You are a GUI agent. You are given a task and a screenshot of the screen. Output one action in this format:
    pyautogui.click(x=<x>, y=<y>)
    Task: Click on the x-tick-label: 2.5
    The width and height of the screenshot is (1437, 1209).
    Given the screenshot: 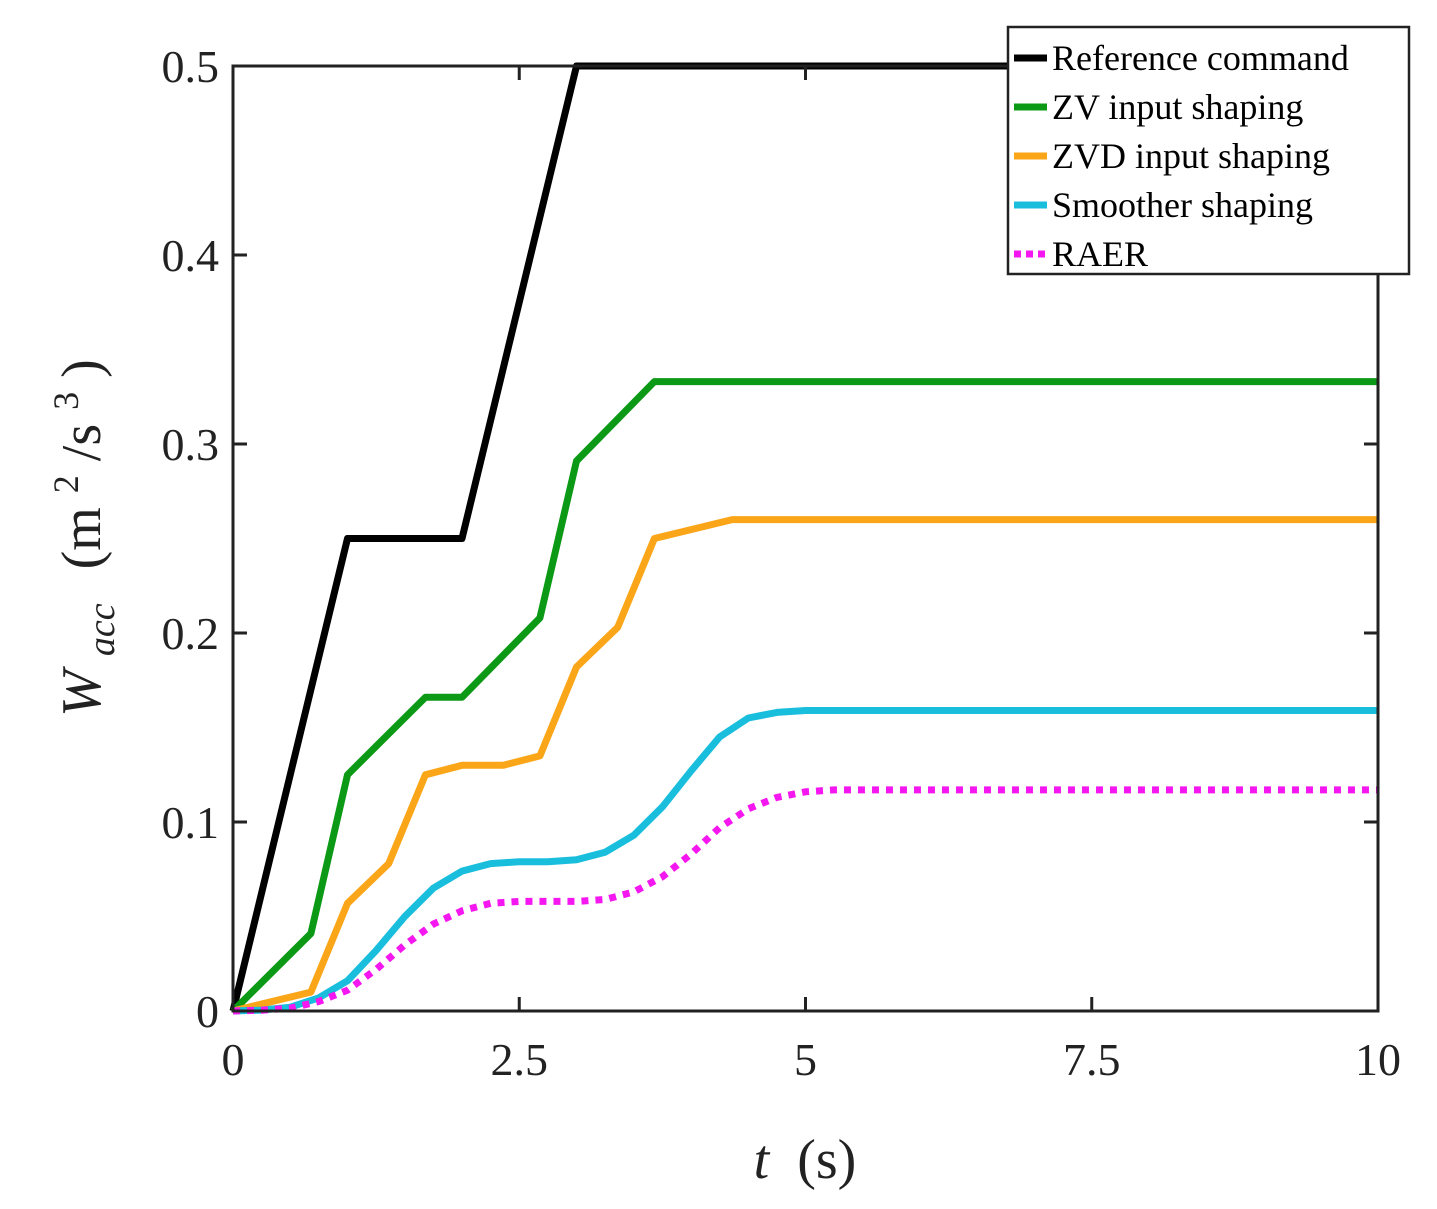 What is the action you would take?
    pyautogui.click(x=520, y=1059)
    